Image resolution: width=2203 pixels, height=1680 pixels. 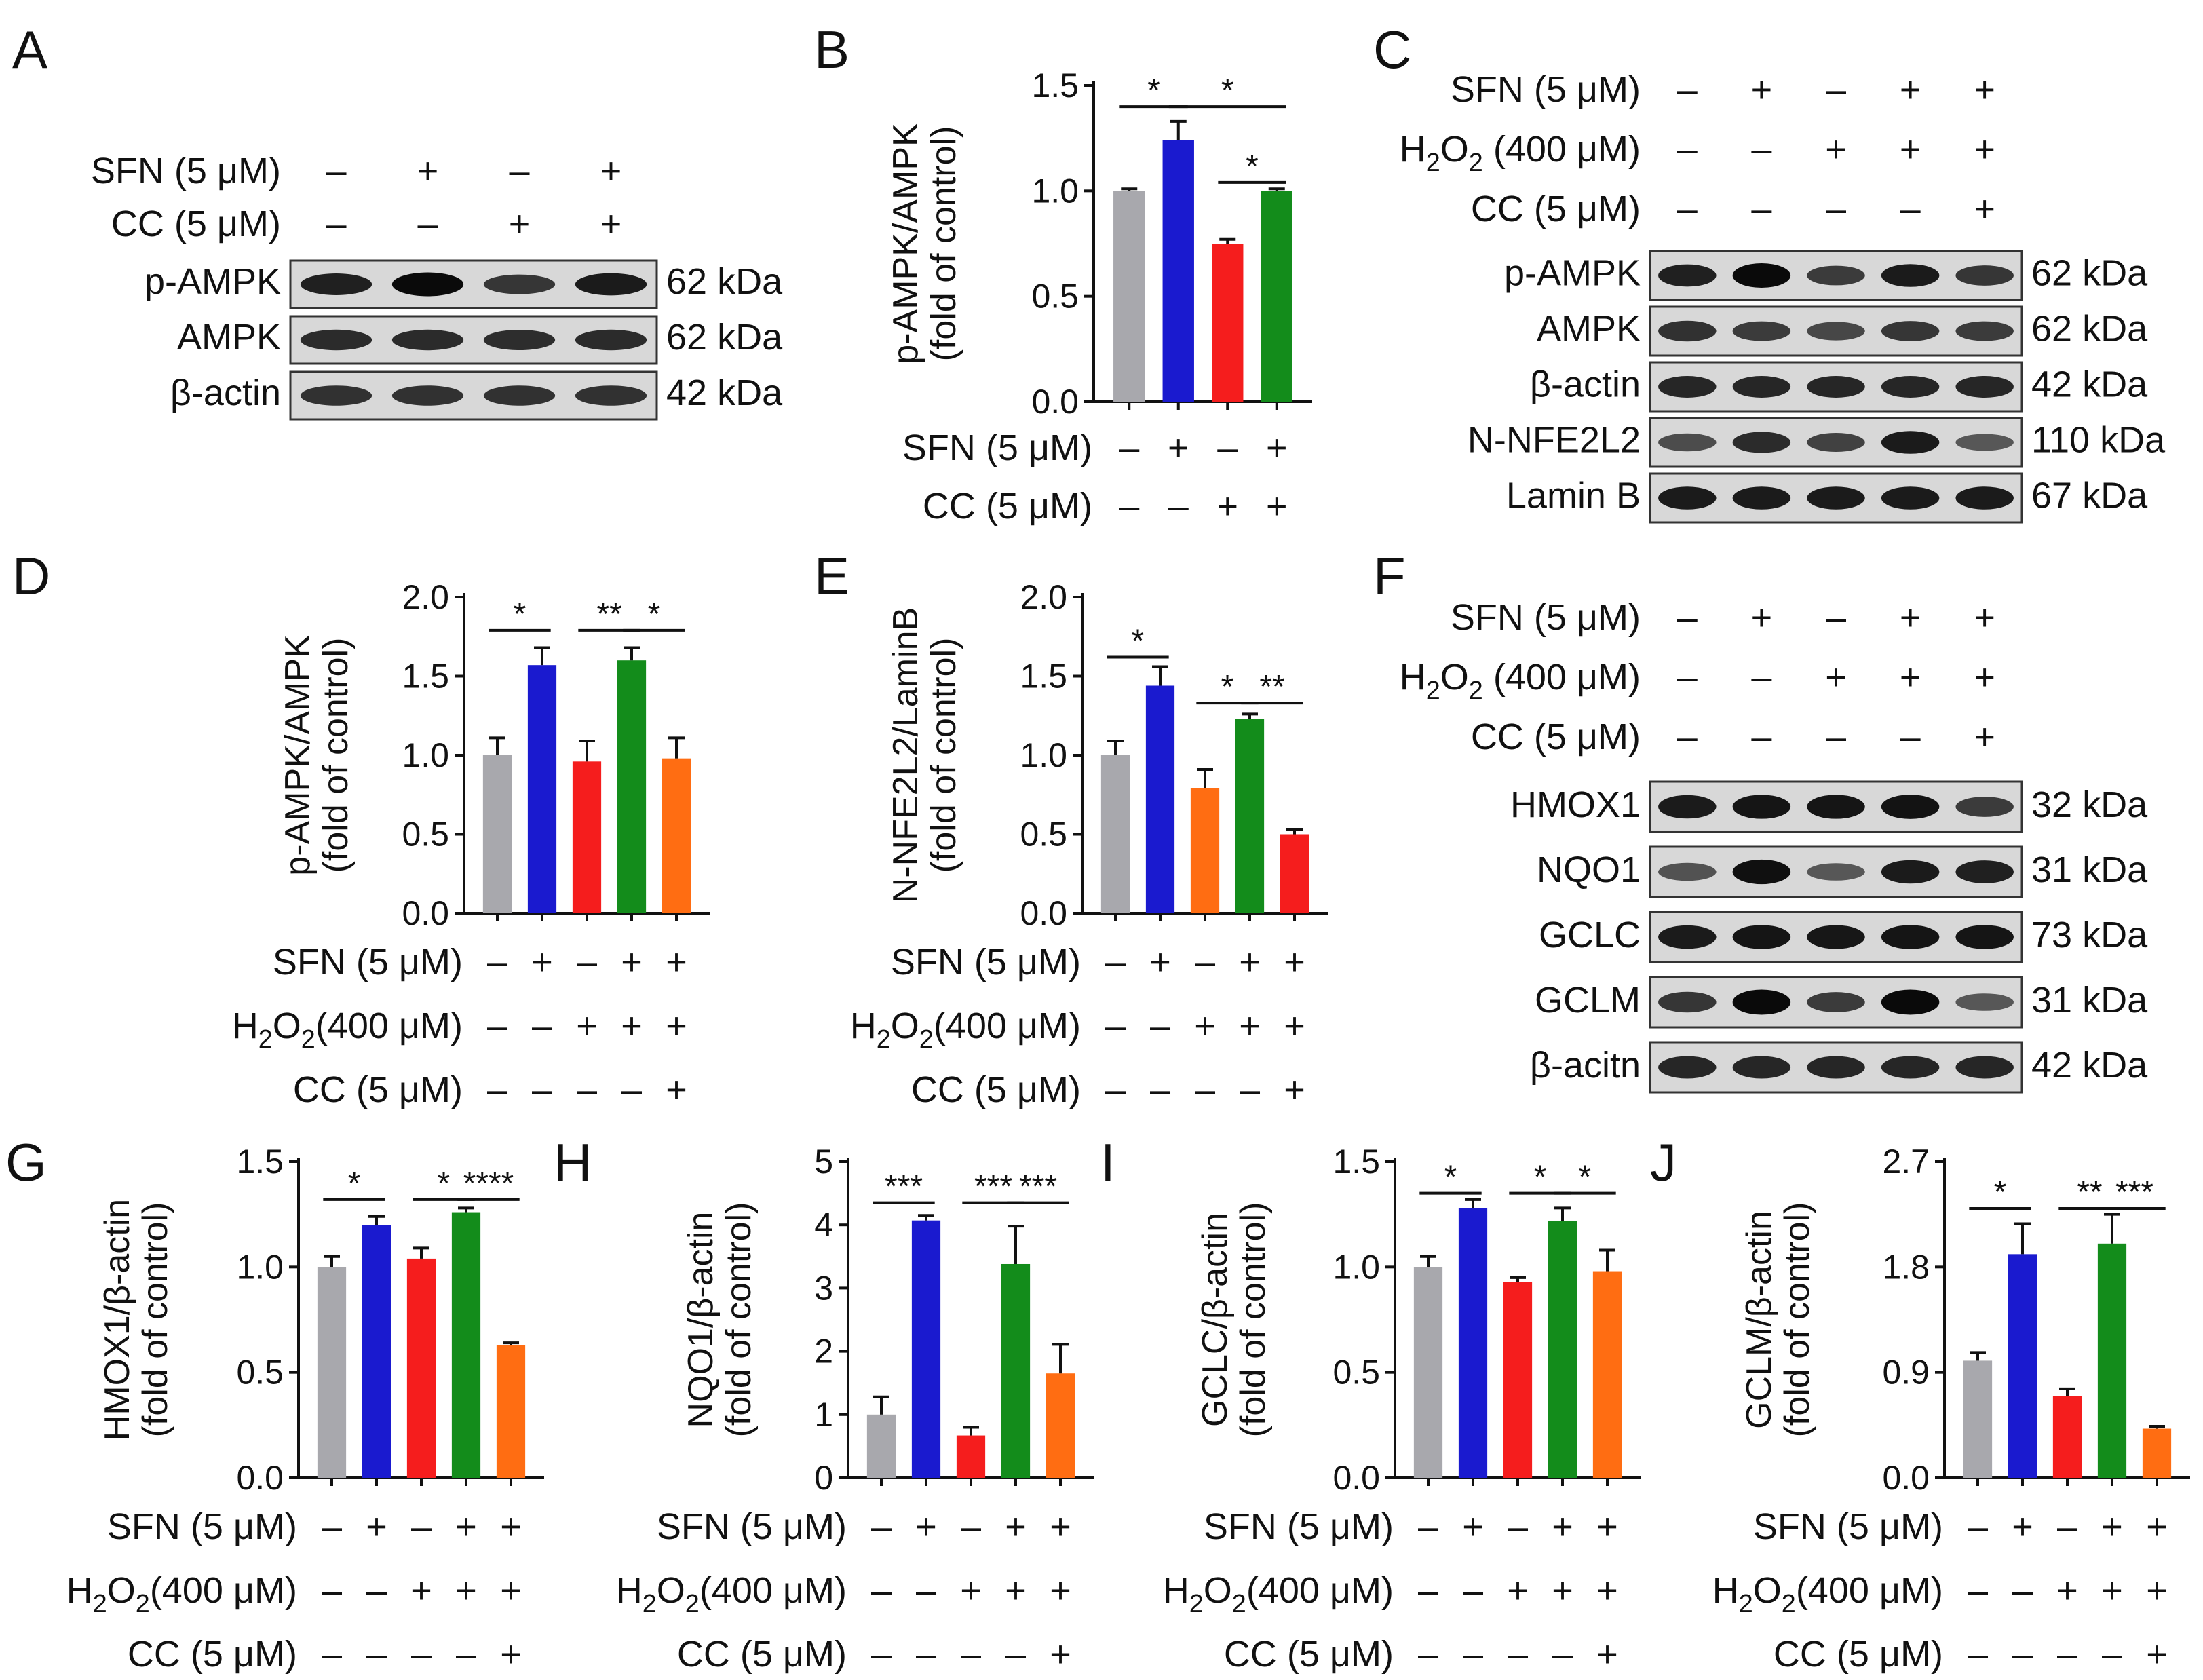 What do you see at coordinates (724, 337) in the screenshot?
I see `blot-kda-label: 62 kDa` at bounding box center [724, 337].